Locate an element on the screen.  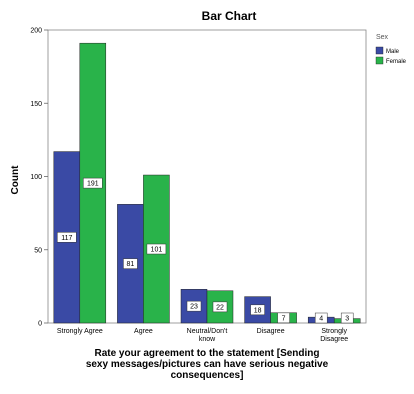
data-label: 23 is located at coordinates (194, 307).